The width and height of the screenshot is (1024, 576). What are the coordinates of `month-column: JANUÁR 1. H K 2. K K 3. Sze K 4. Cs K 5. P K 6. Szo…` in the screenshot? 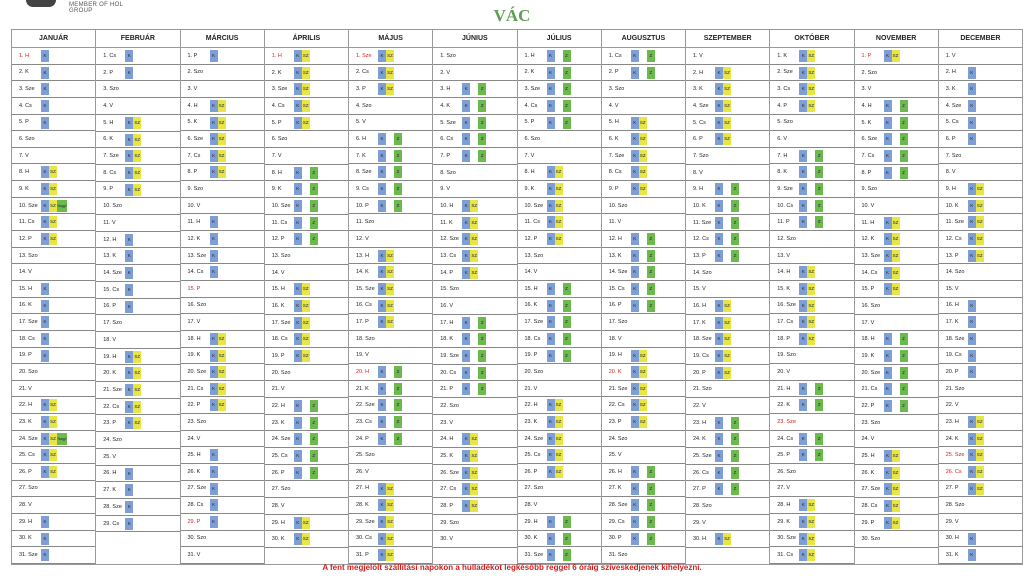 It's located at (54, 297).